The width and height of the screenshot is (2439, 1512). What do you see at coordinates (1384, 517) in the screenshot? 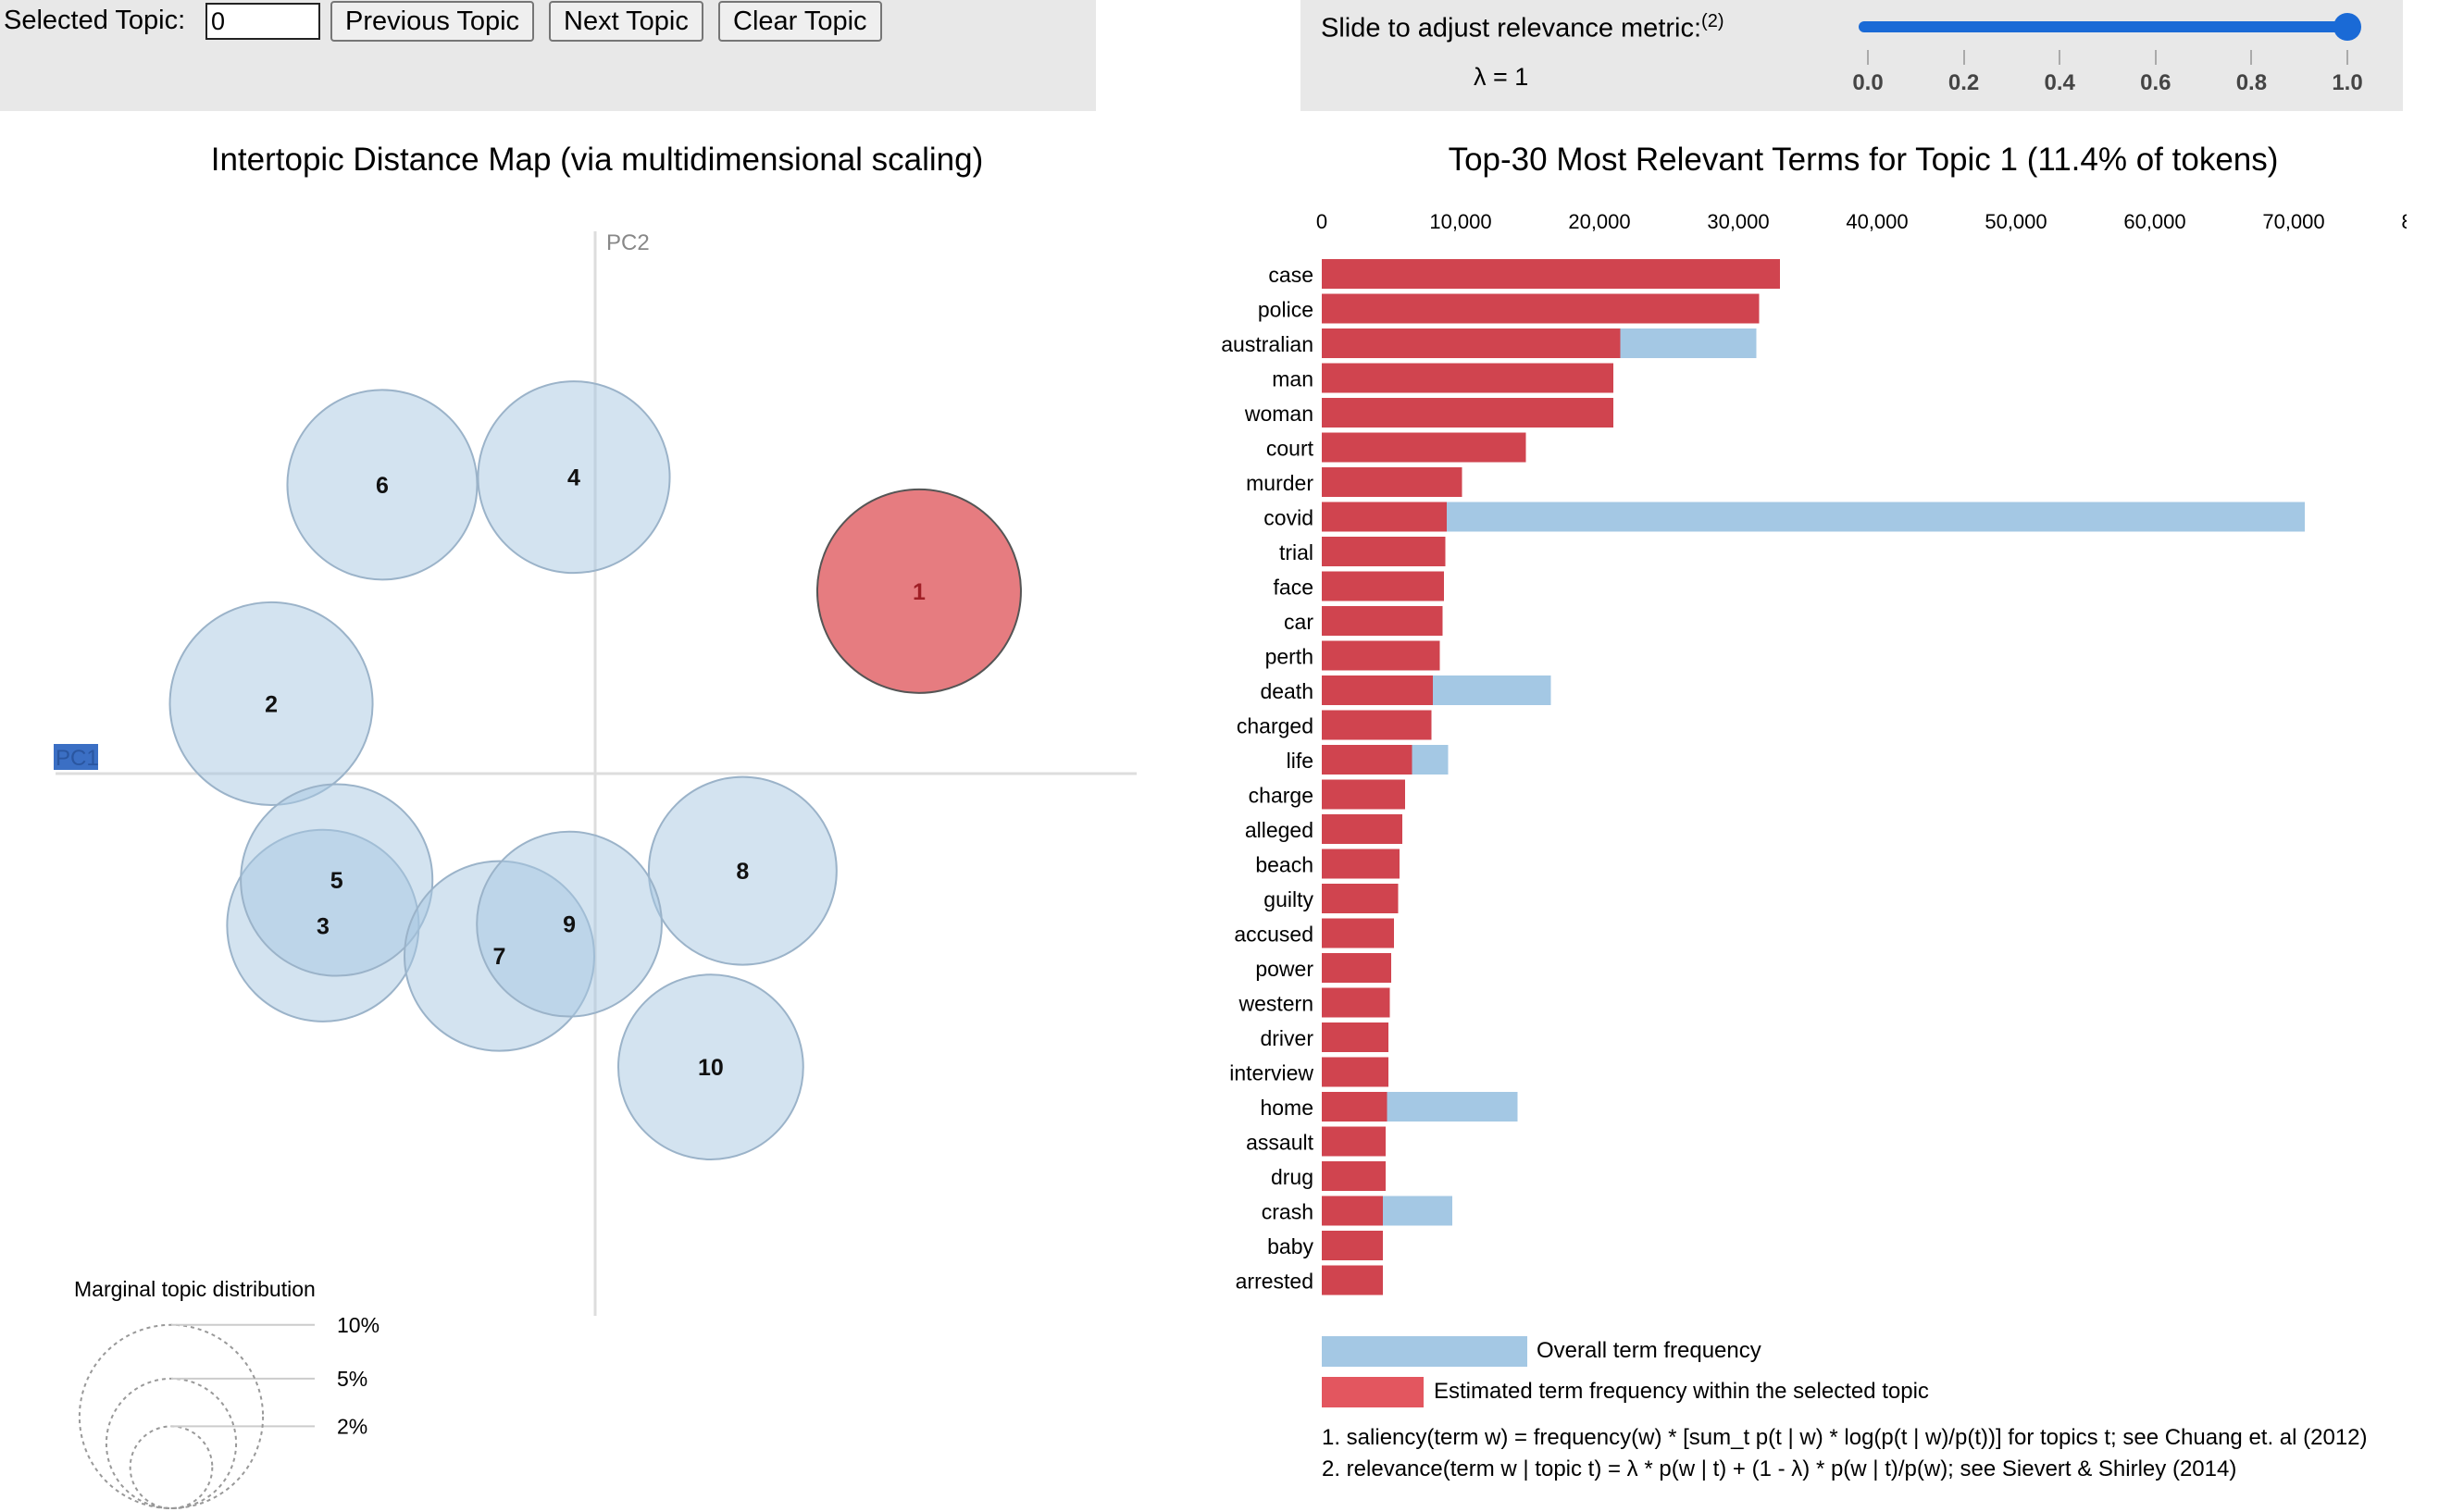
I see `bar-topic-covid` at bounding box center [1384, 517].